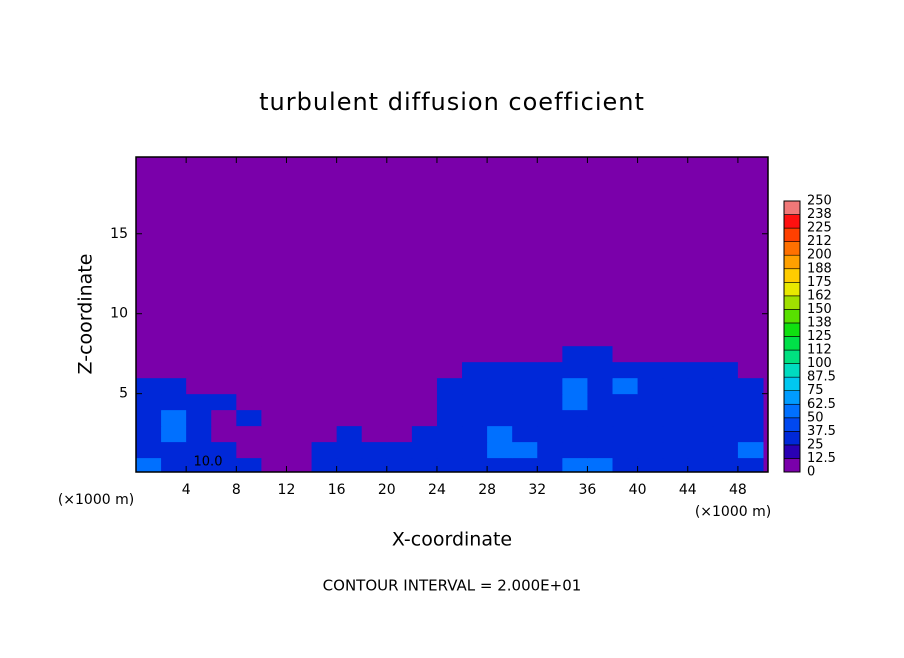 This screenshot has width=904, height=658. I want to click on colorbar-label: 100, so click(819, 363).